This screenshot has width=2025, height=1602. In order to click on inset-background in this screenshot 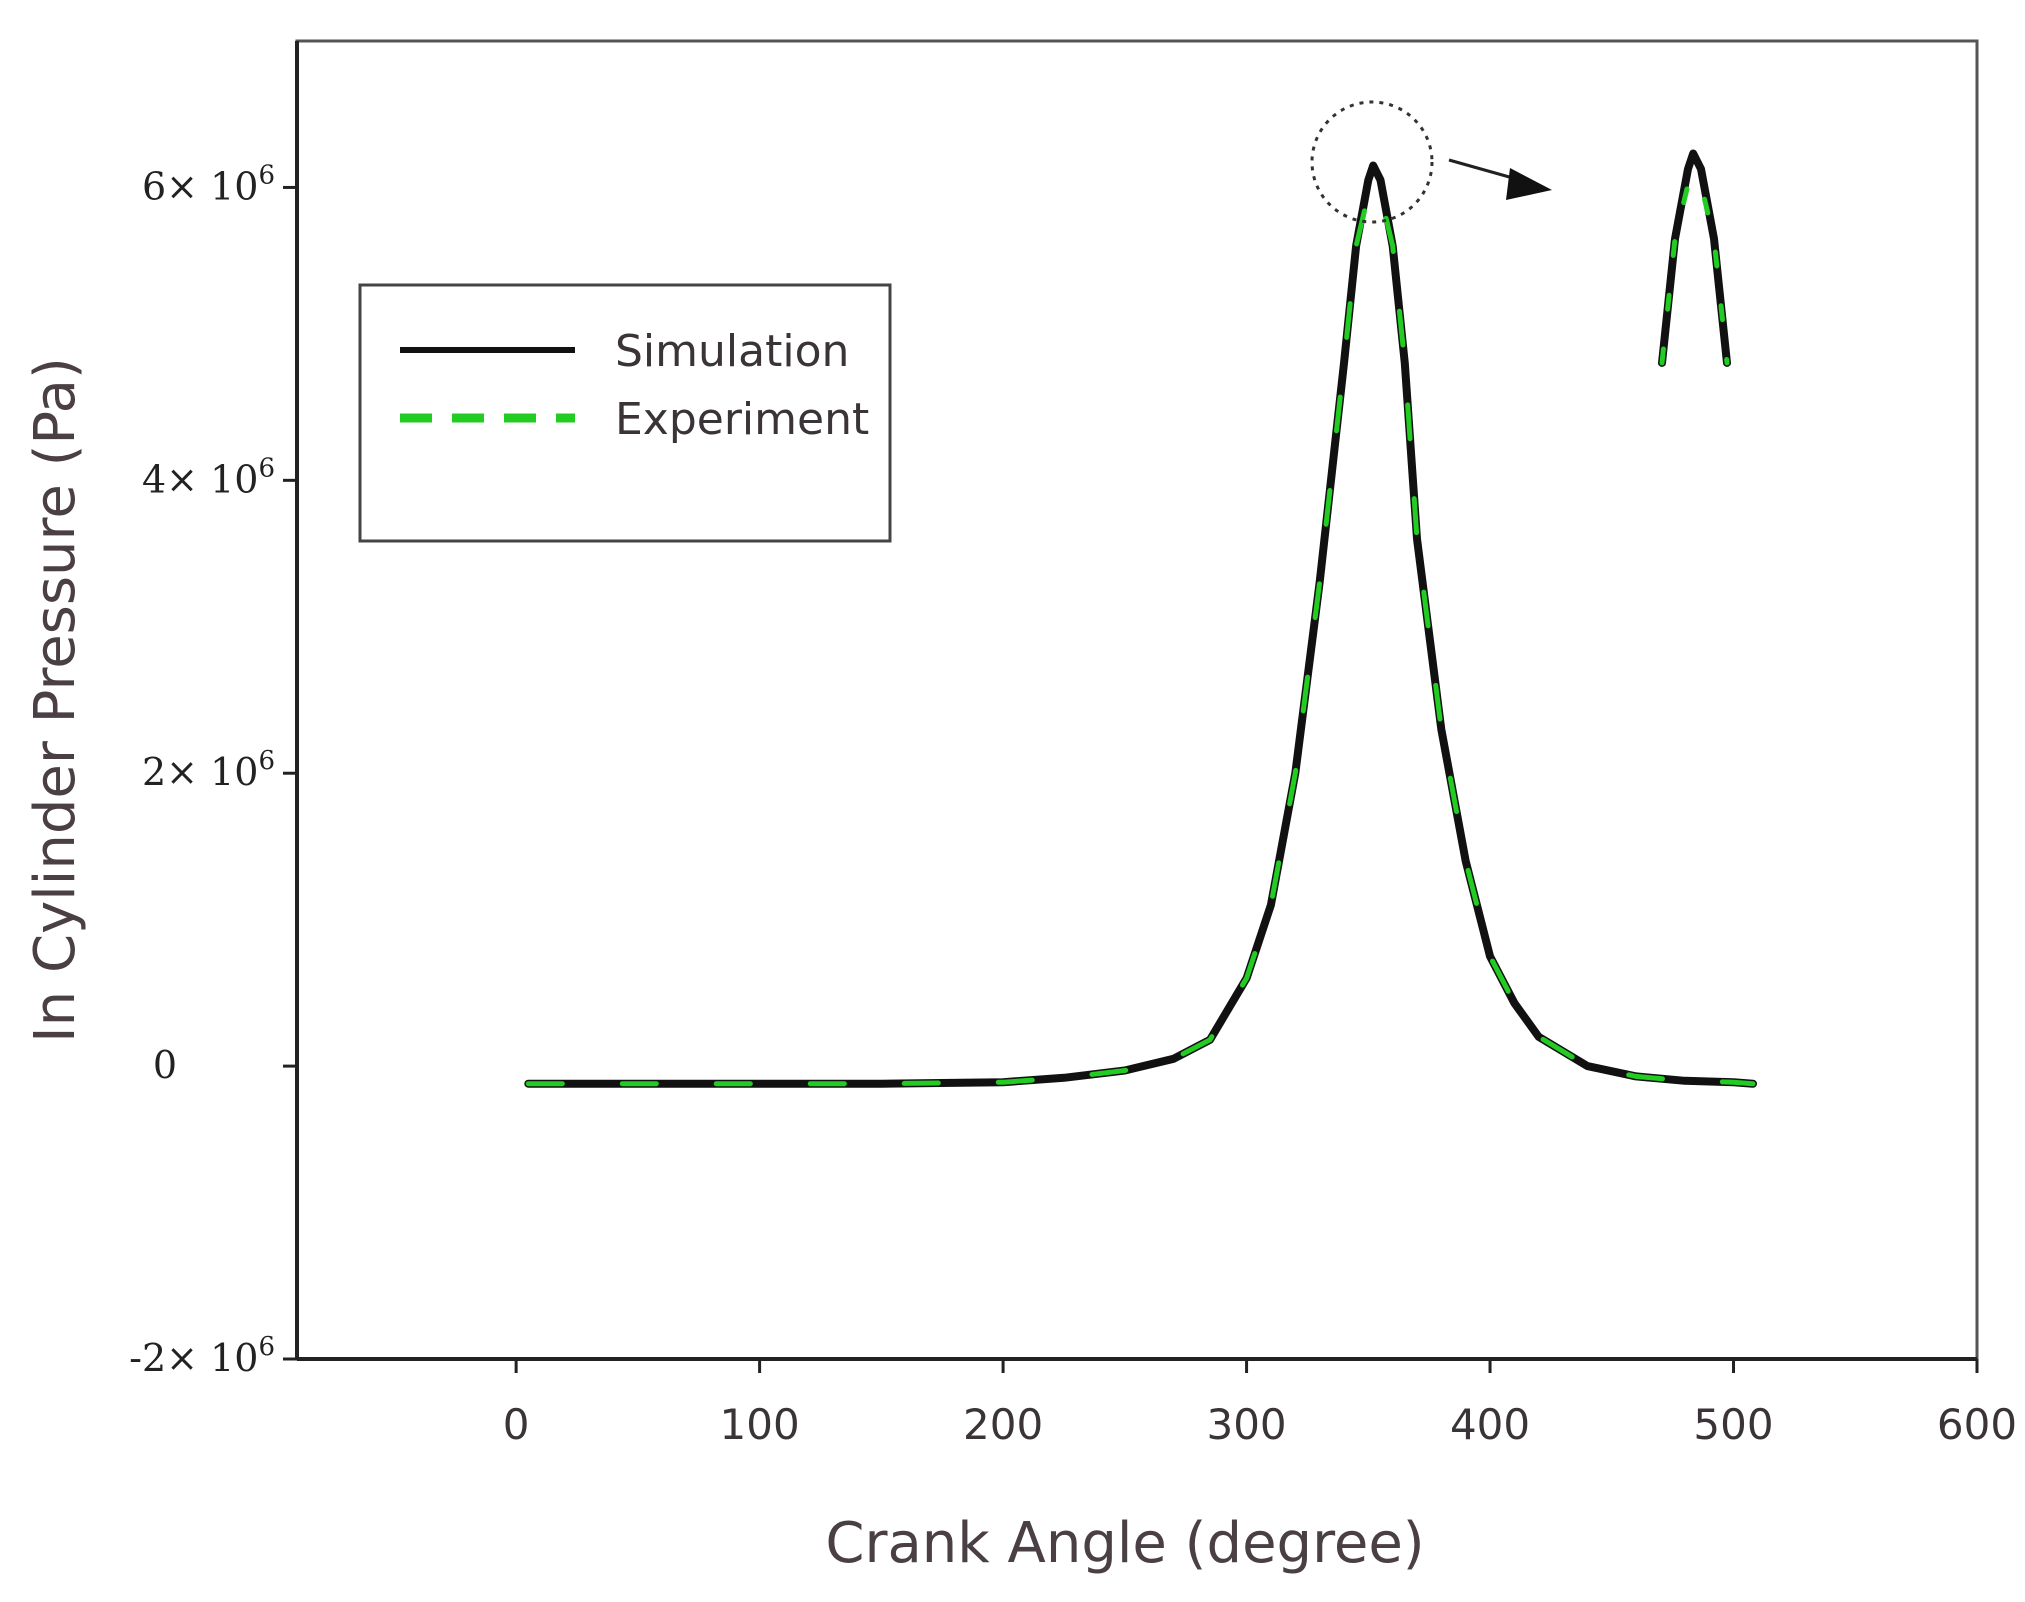, I will do `click(1677, 330)`.